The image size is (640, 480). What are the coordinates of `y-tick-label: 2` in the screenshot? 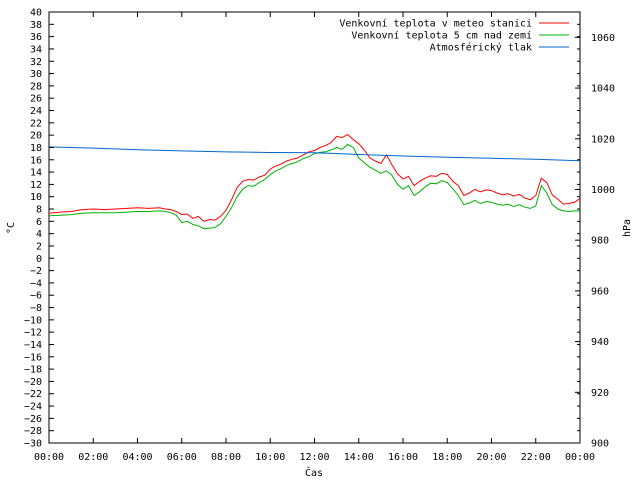 It's located at (39, 246).